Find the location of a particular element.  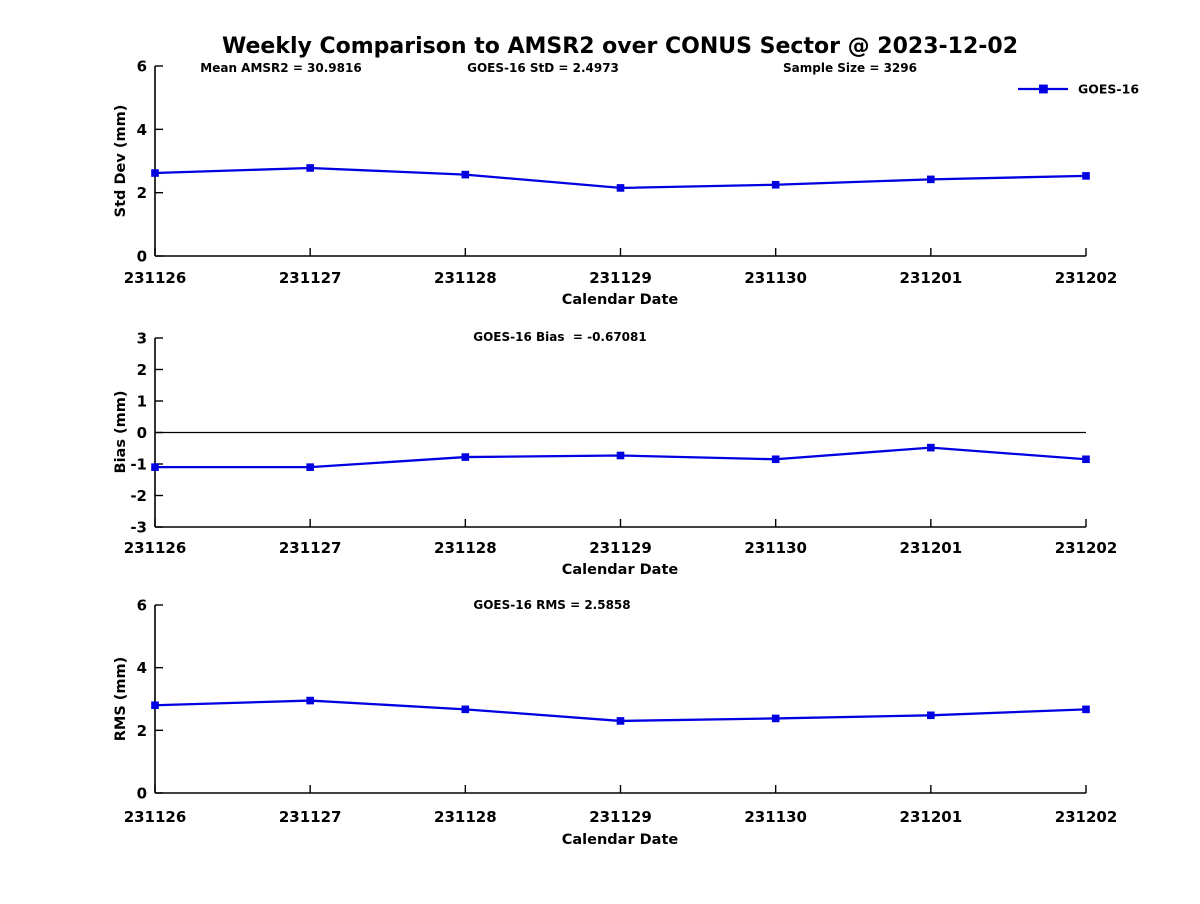

y-tick-label: -1 is located at coordinates (138, 465).